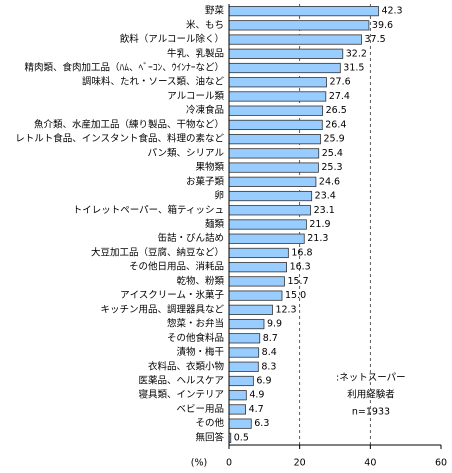  Describe the element at coordinates (157, 252) in the screenshot. I see `y-tick-label: 大豆加工品（豆腐、納豆など）` at that location.